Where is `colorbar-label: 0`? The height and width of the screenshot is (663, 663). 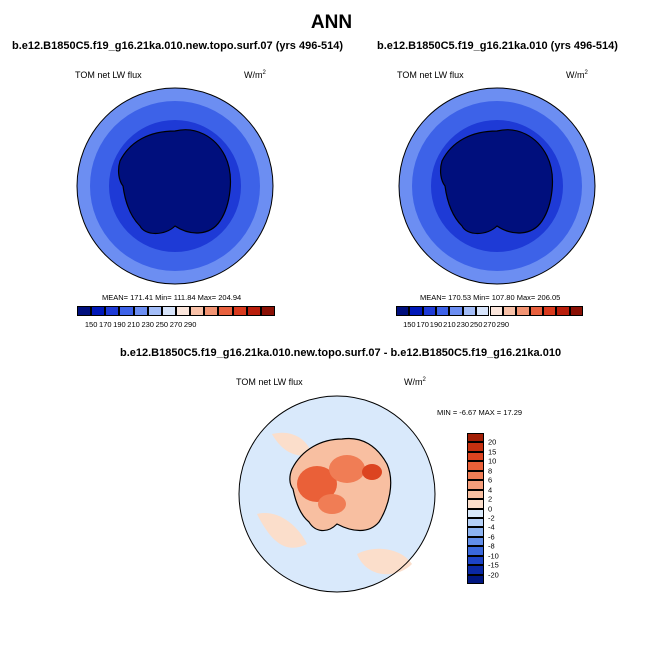
colorbar-label: 0 is located at coordinates (490, 508).